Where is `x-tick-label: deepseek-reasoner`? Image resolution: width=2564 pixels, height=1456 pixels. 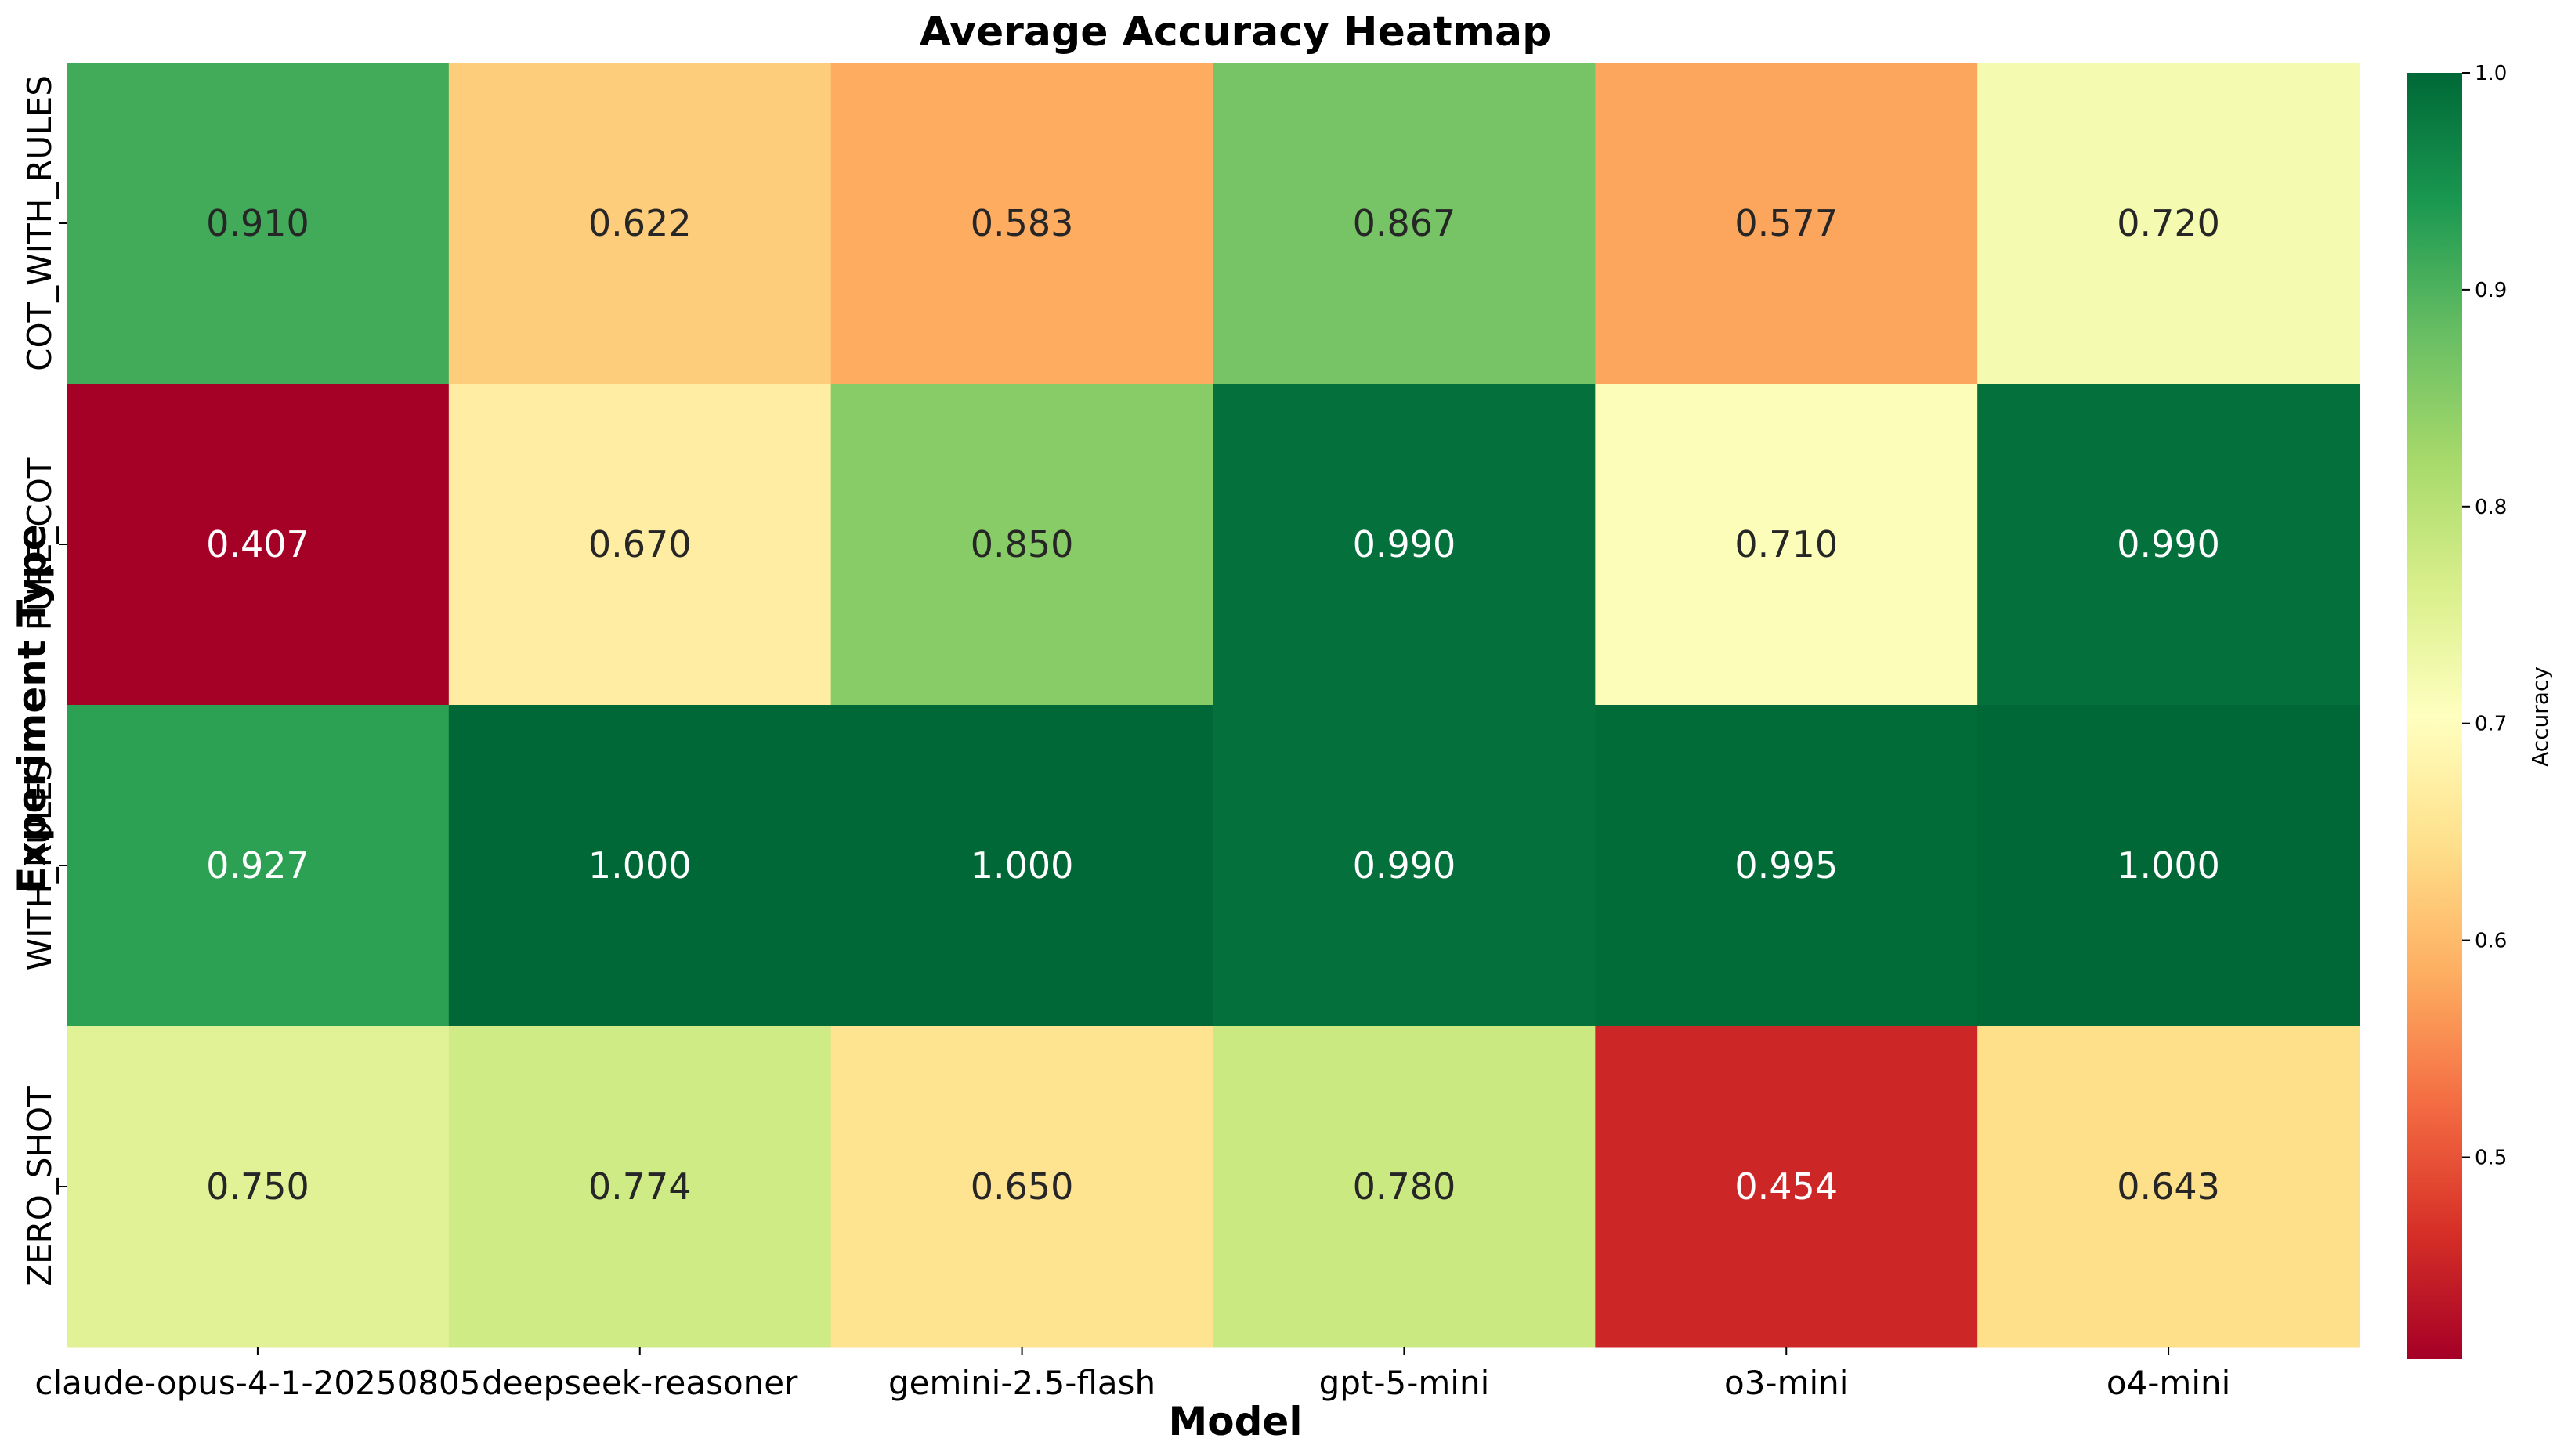
x-tick-label: deepseek-reasoner is located at coordinates (640, 1383).